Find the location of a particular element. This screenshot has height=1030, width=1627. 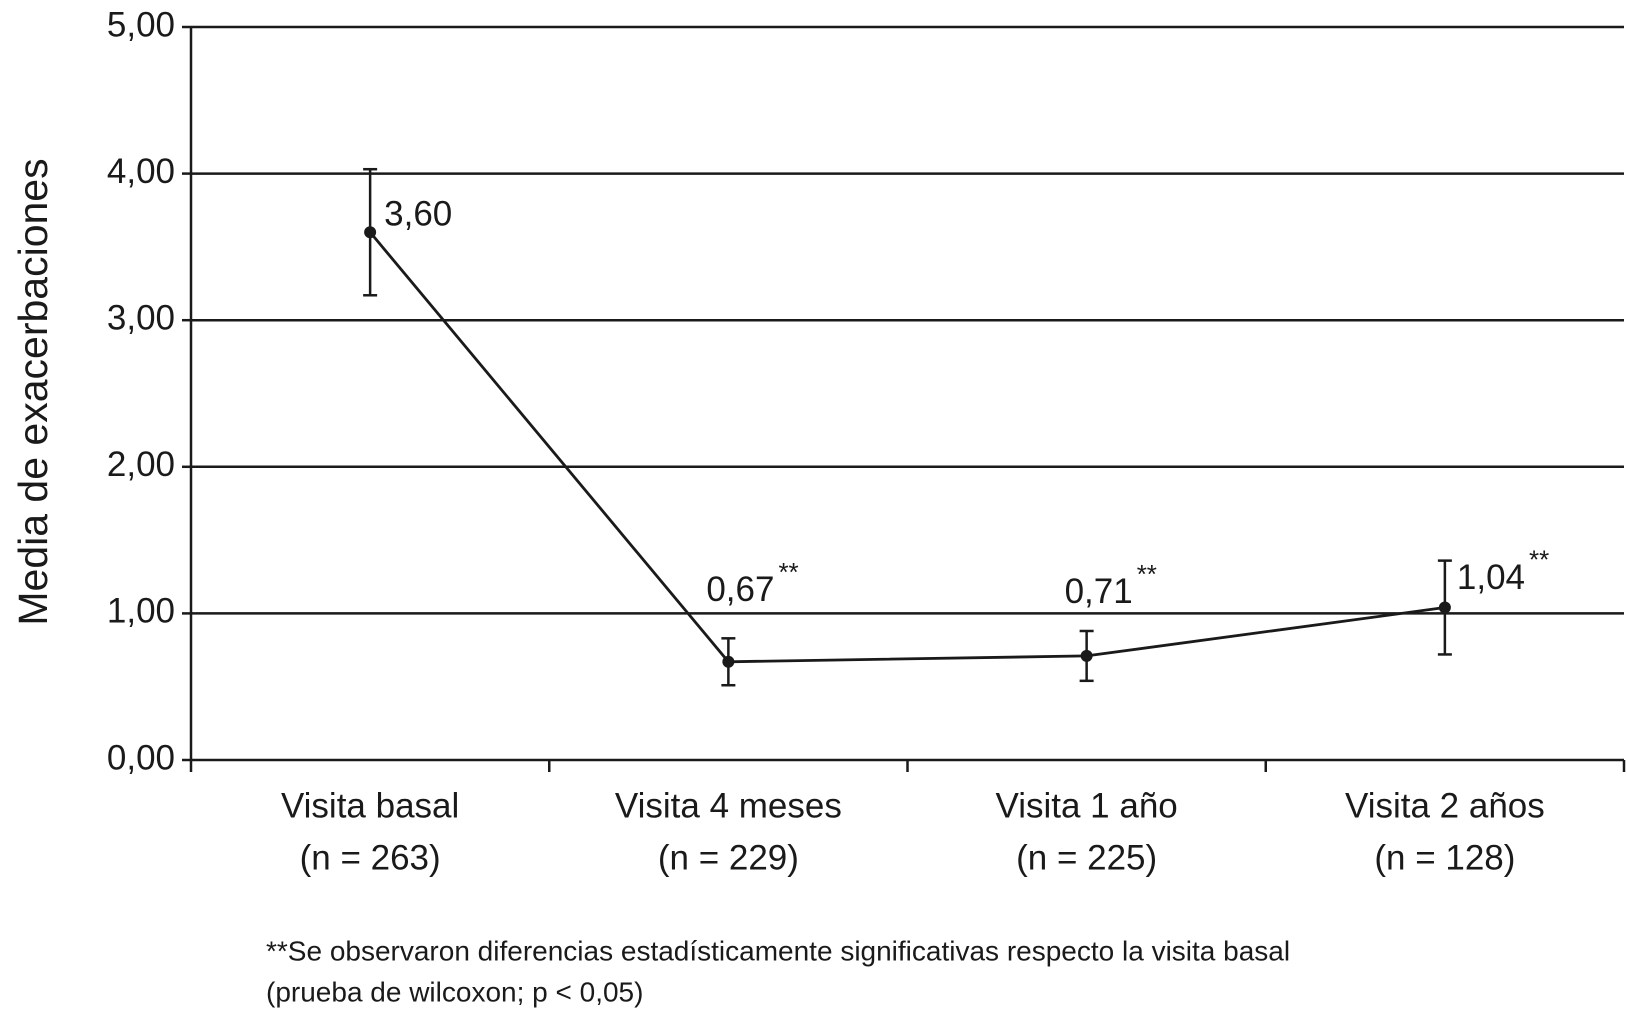

y-tick-label: 1,00 is located at coordinates (141, 611).